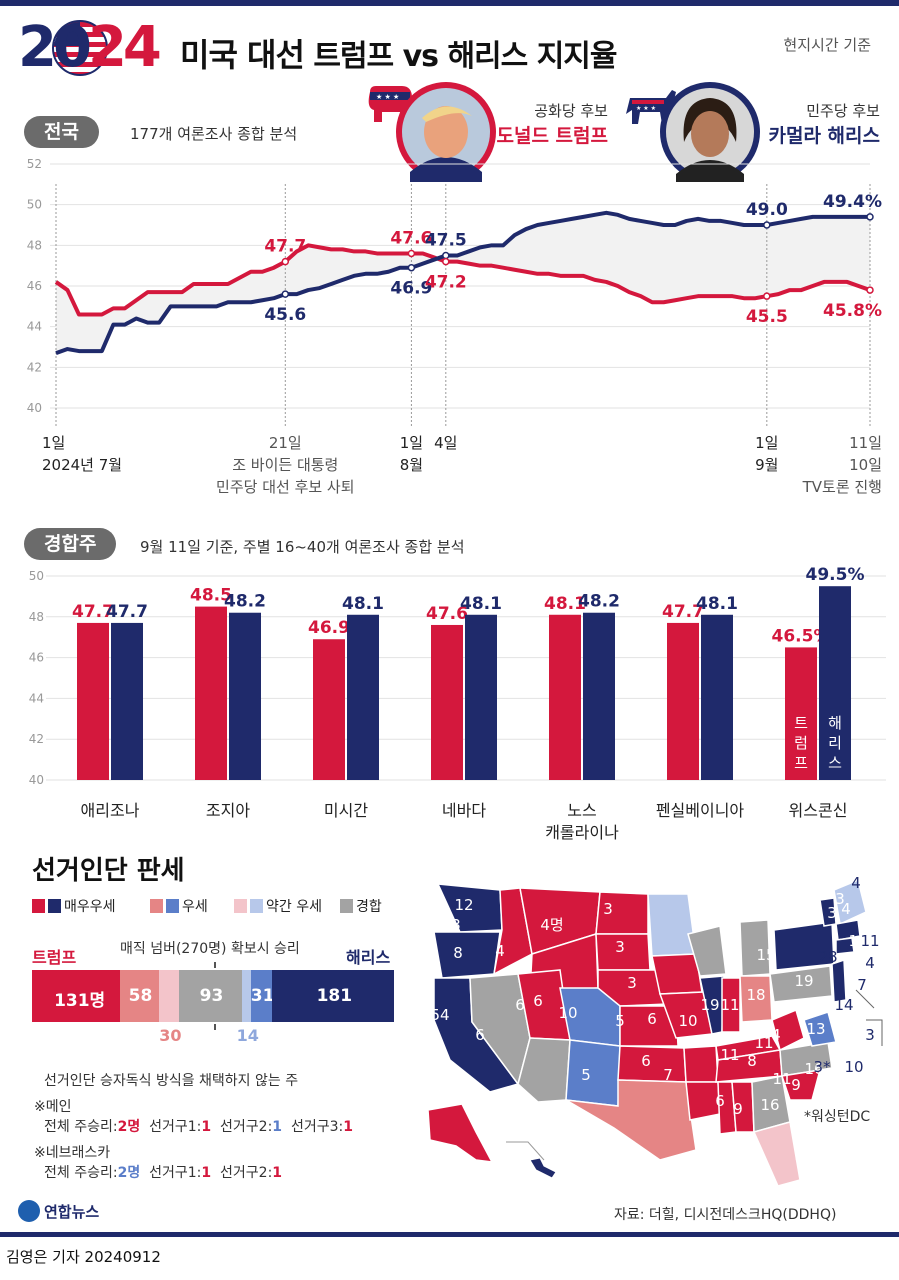 The image size is (899, 1280). I want to click on legend-lean: 우세, so click(179, 906).